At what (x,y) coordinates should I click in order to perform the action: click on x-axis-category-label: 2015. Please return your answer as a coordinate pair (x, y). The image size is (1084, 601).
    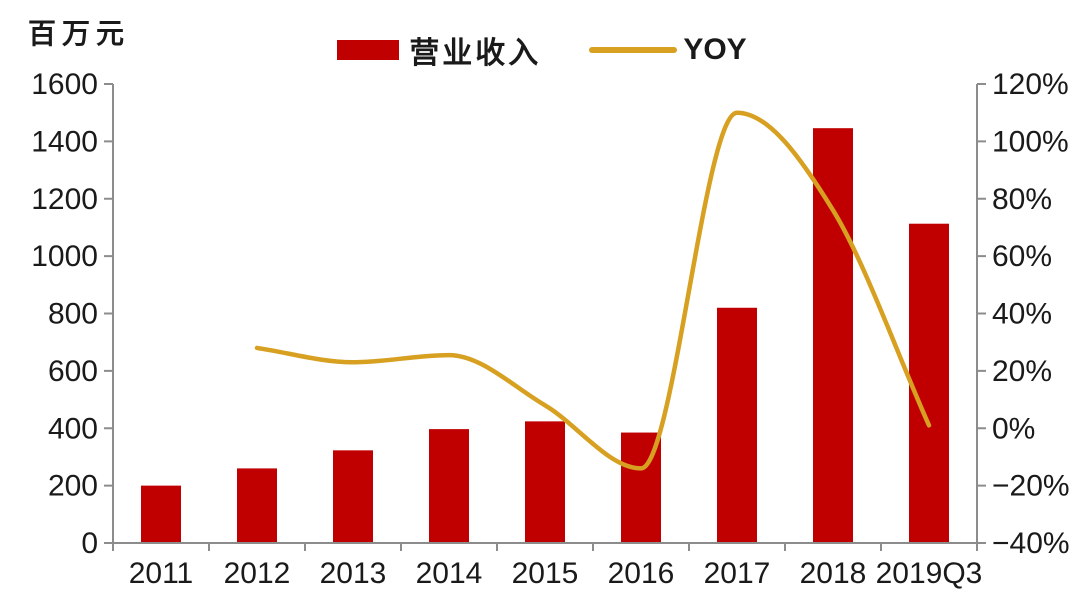
    Looking at the image, I should click on (545, 573).